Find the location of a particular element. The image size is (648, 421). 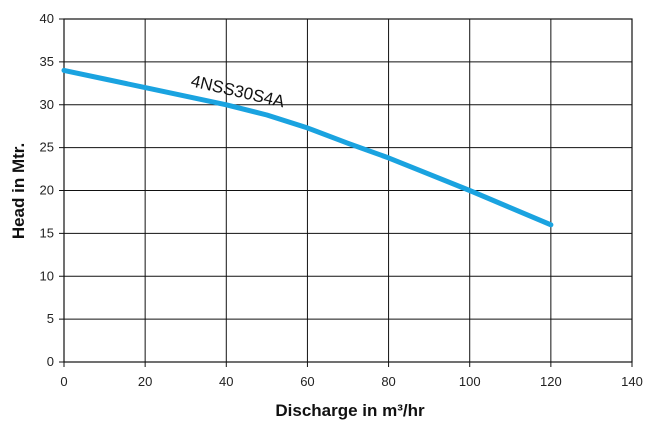

x-tick-label: 140 is located at coordinates (632, 381).